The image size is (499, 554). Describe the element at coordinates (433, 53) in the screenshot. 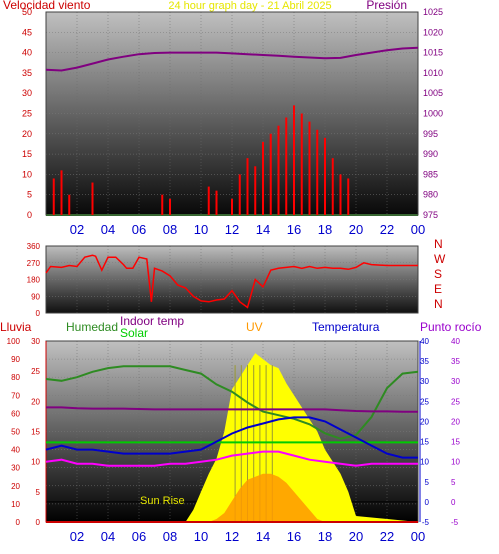

I see `pressure-y-tick: 1015` at that location.